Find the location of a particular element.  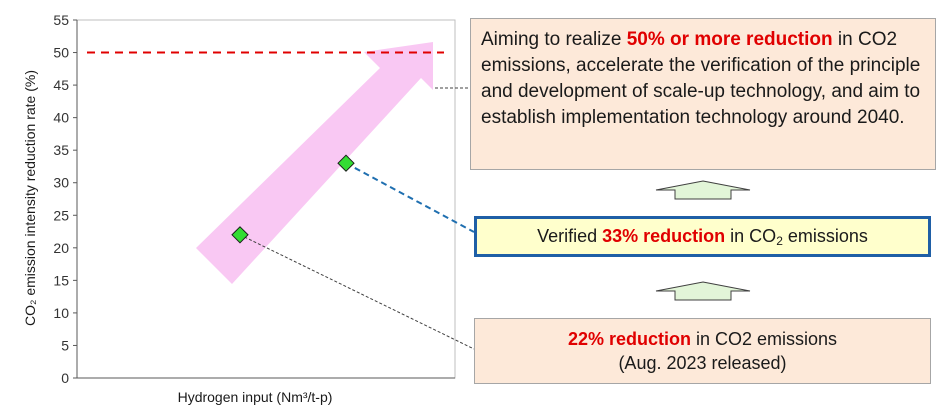

connector-released is located at coordinates (357, 292).